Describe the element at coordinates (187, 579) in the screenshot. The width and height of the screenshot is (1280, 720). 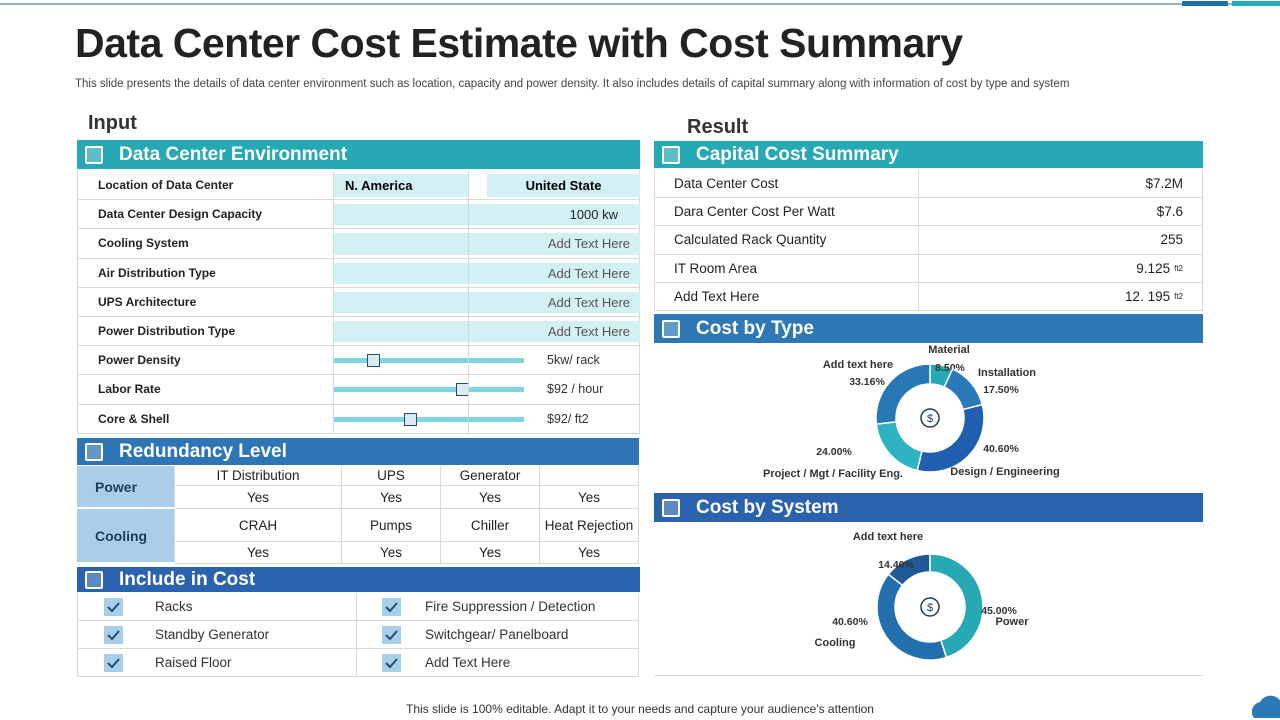
I see `section-title: Include in Cost` at that location.